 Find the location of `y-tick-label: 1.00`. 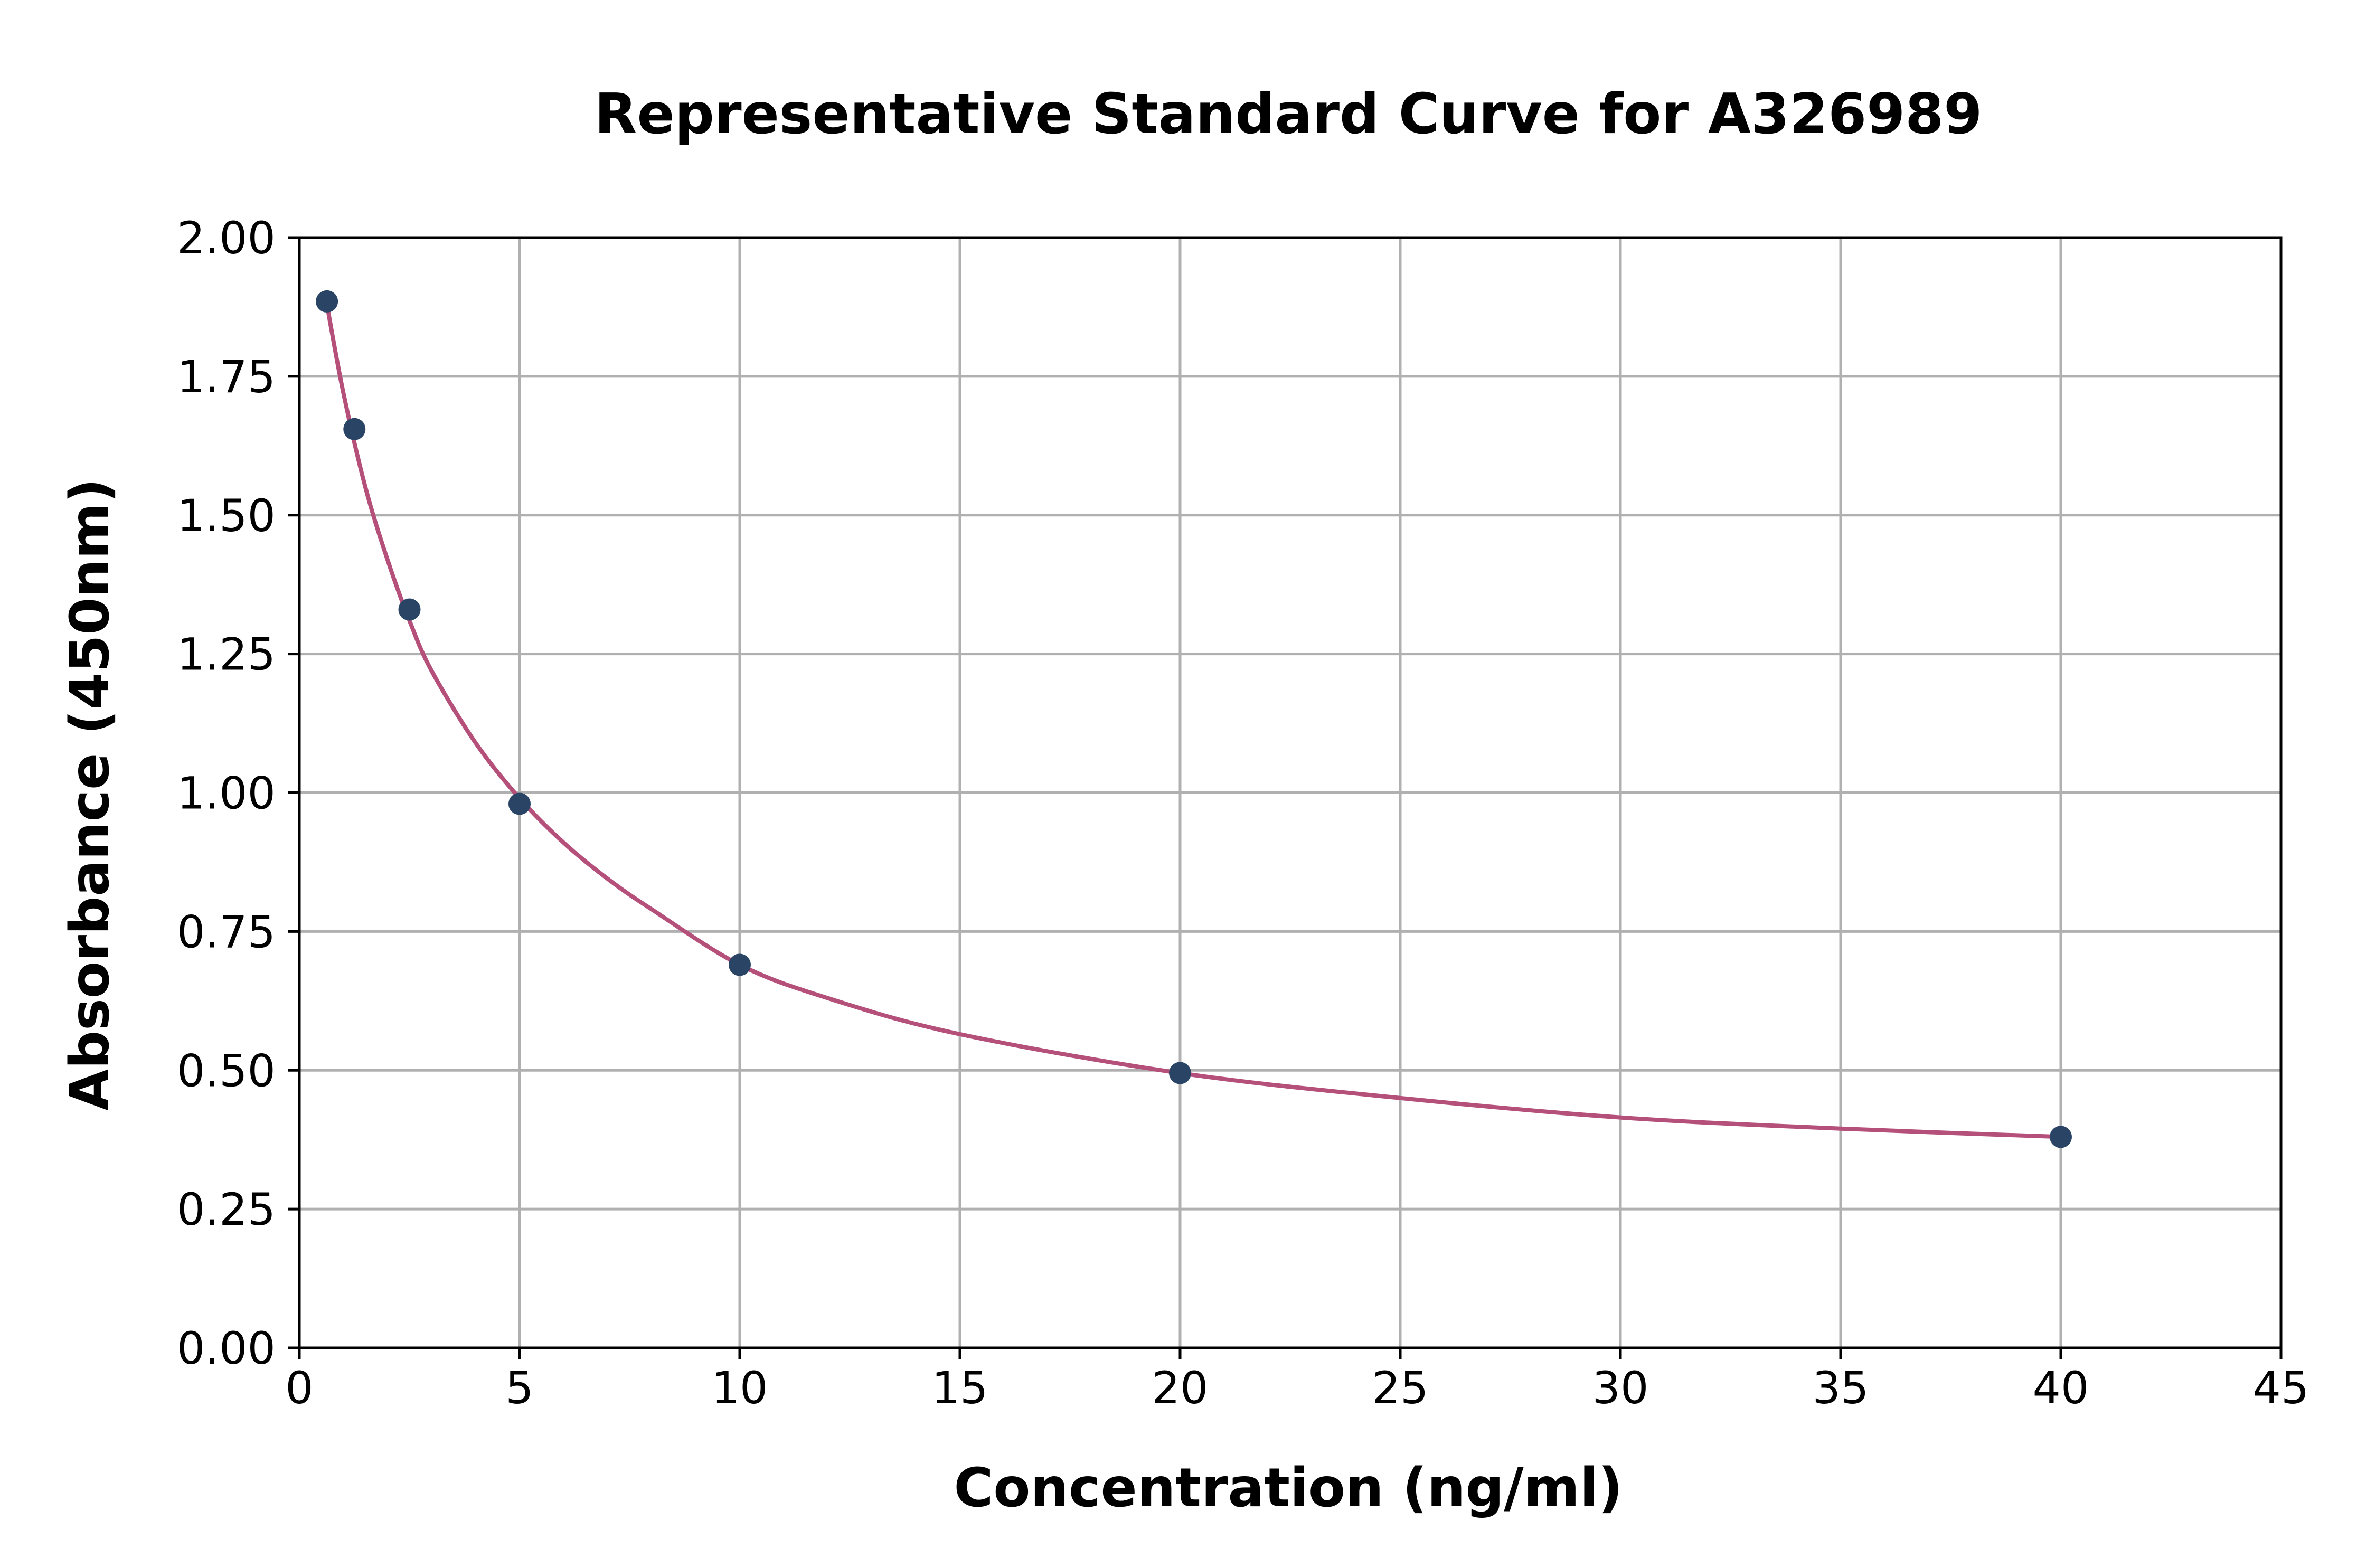

y-tick-label: 1.00 is located at coordinates (227, 793).